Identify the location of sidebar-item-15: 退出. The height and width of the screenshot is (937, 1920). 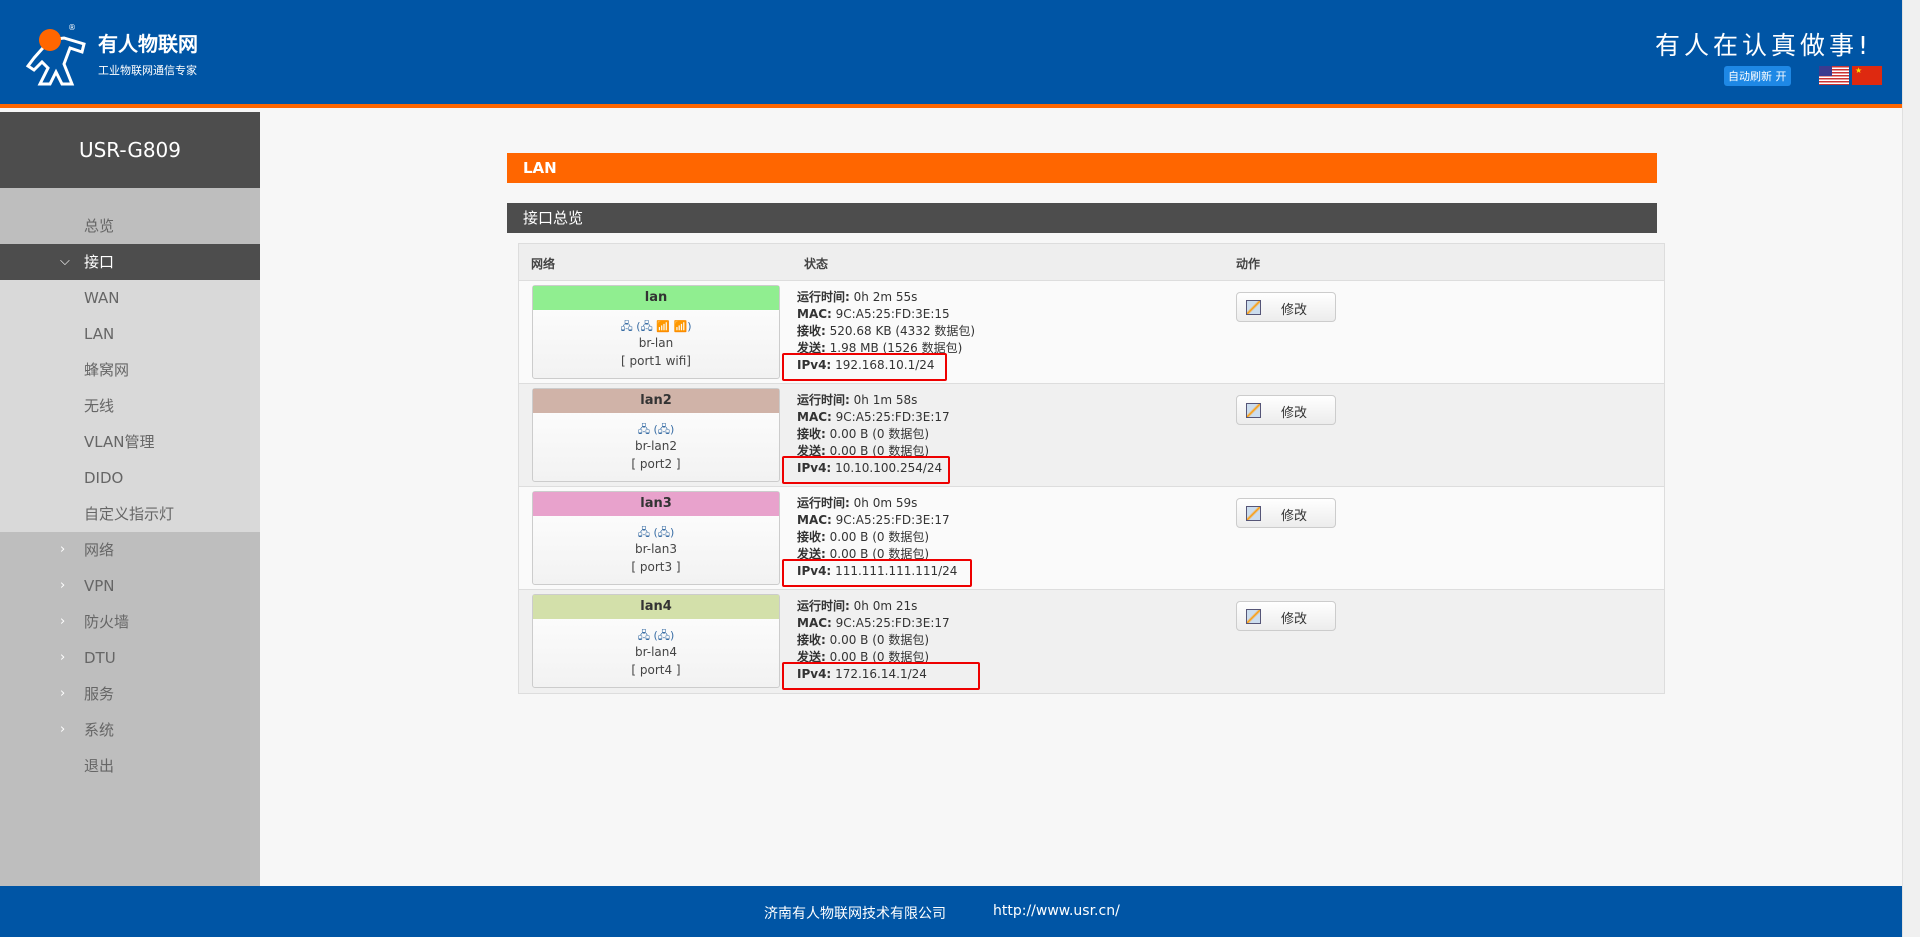
(130, 766).